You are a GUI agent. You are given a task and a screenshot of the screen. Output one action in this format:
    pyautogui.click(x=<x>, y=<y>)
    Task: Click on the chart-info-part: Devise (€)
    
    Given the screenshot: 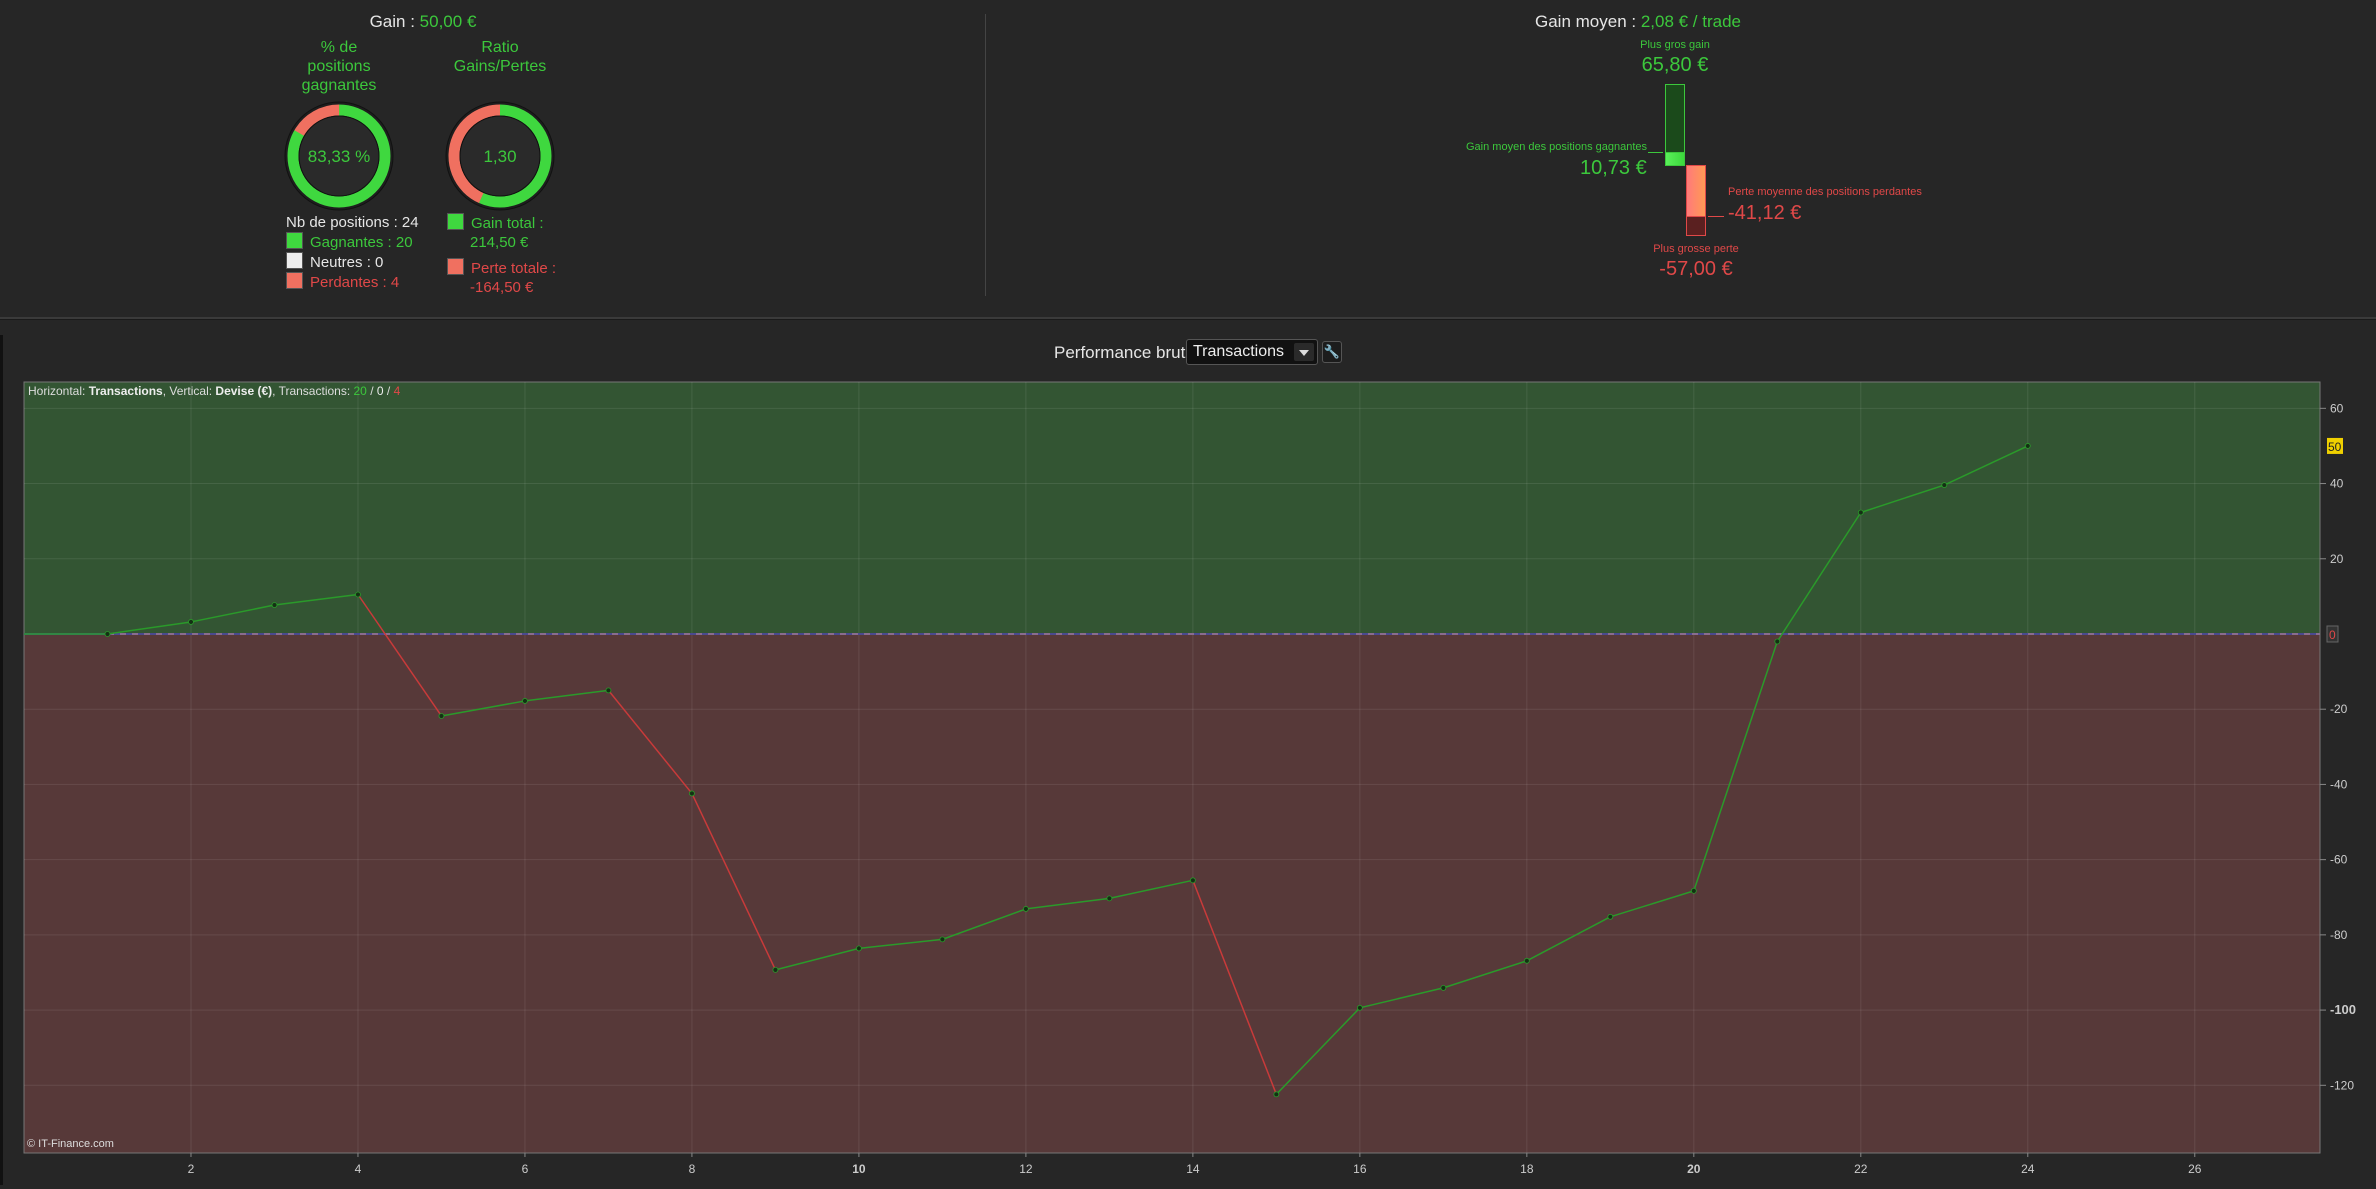 What is the action you would take?
    pyautogui.click(x=243, y=391)
    